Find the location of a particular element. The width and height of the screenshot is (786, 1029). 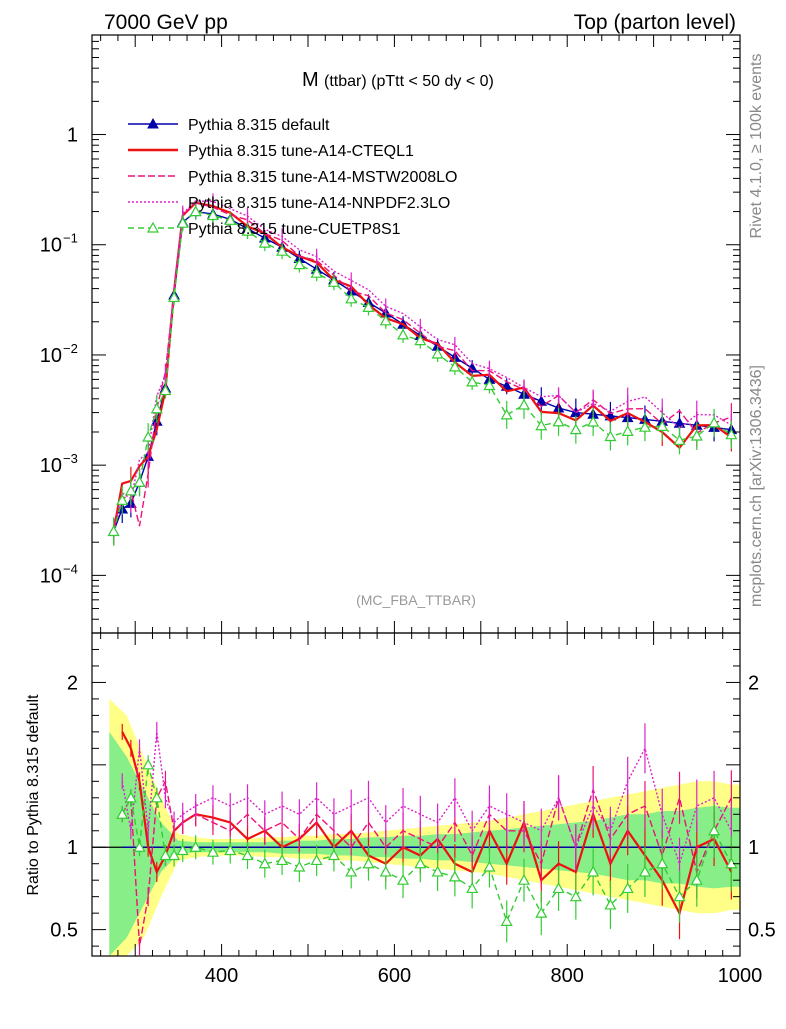

legend-entry-1: Pythia 8.315 tune-A14-CTEQL1 is located at coordinates (271, 151).